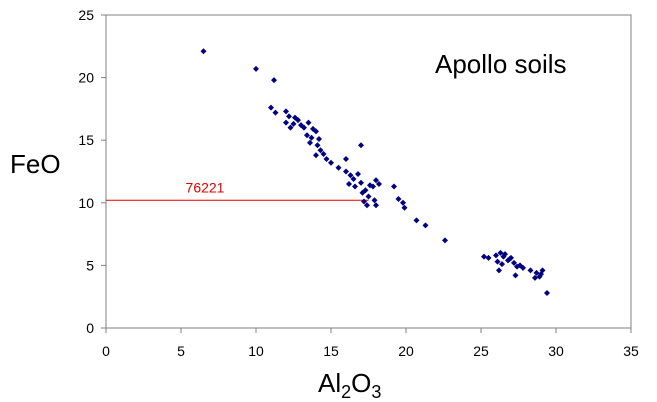 The height and width of the screenshot is (402, 657). I want to click on x-axis-title-o: O, so click(361, 383).